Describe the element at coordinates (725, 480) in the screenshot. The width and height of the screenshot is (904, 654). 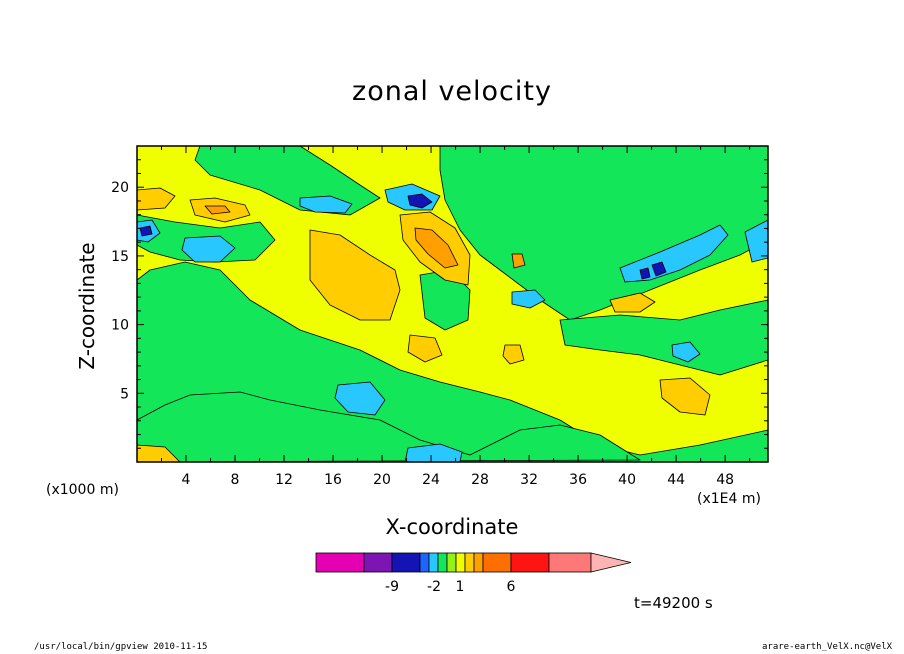
I see `x-tick-label: 48` at that location.